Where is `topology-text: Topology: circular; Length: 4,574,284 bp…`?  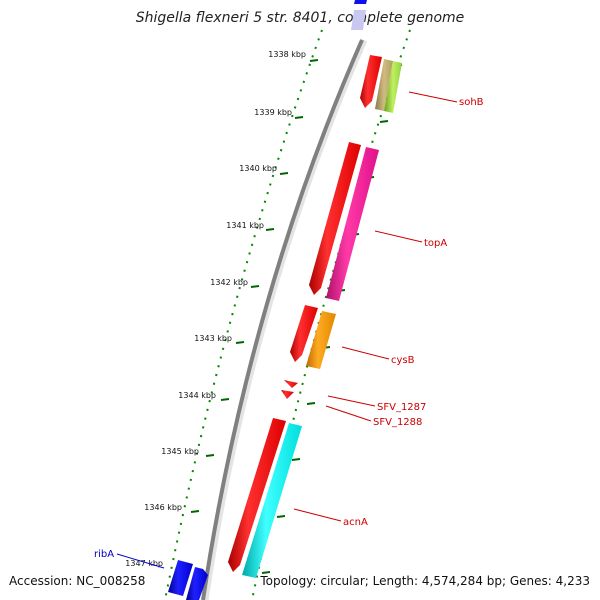
topology-text: Topology: circular; Length: 4,574,284 bp… is located at coordinates (425, 581).